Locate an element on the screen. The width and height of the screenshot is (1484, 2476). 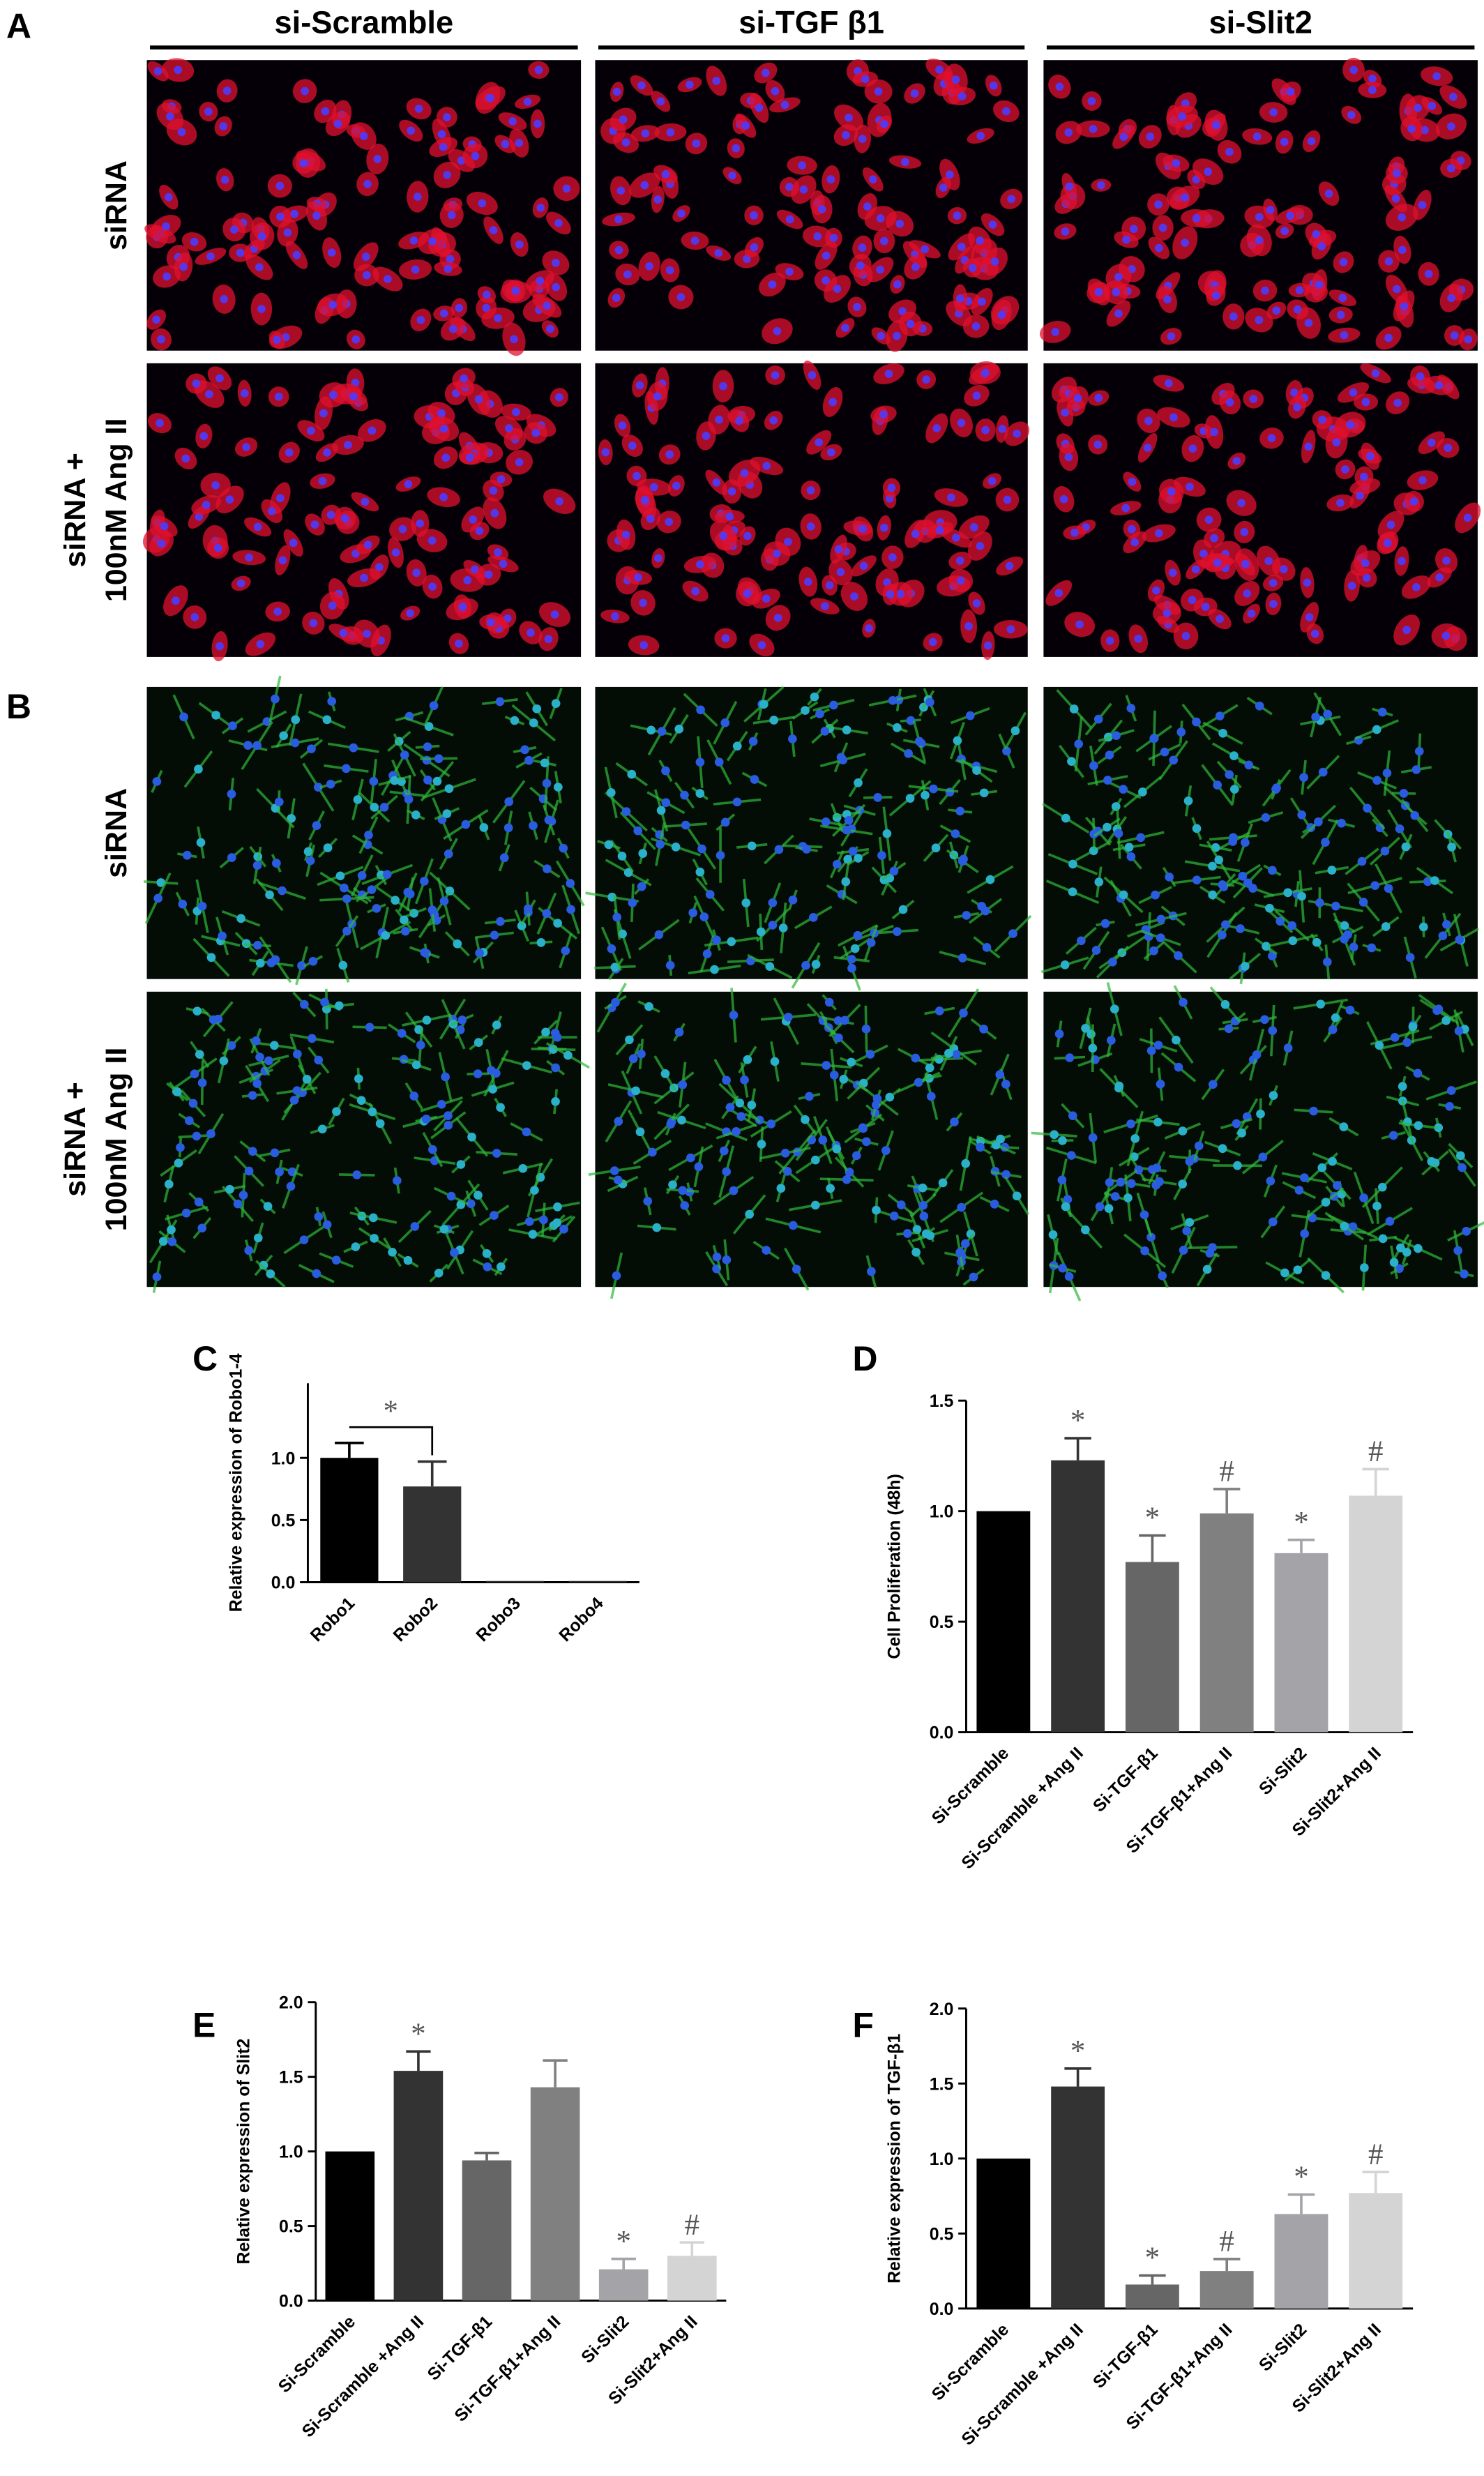
y-axis-label: Cell Proliferation (48h) is located at coordinates (894, 1566).